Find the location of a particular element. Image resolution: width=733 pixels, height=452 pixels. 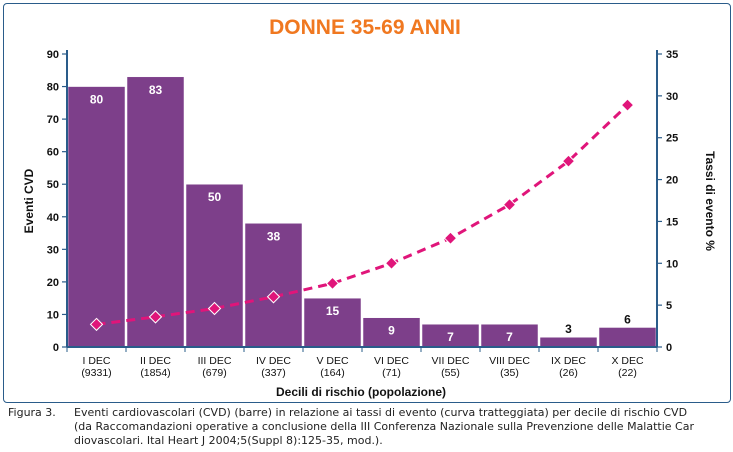

x-tick-sublabel: (1854) is located at coordinates (155, 373).